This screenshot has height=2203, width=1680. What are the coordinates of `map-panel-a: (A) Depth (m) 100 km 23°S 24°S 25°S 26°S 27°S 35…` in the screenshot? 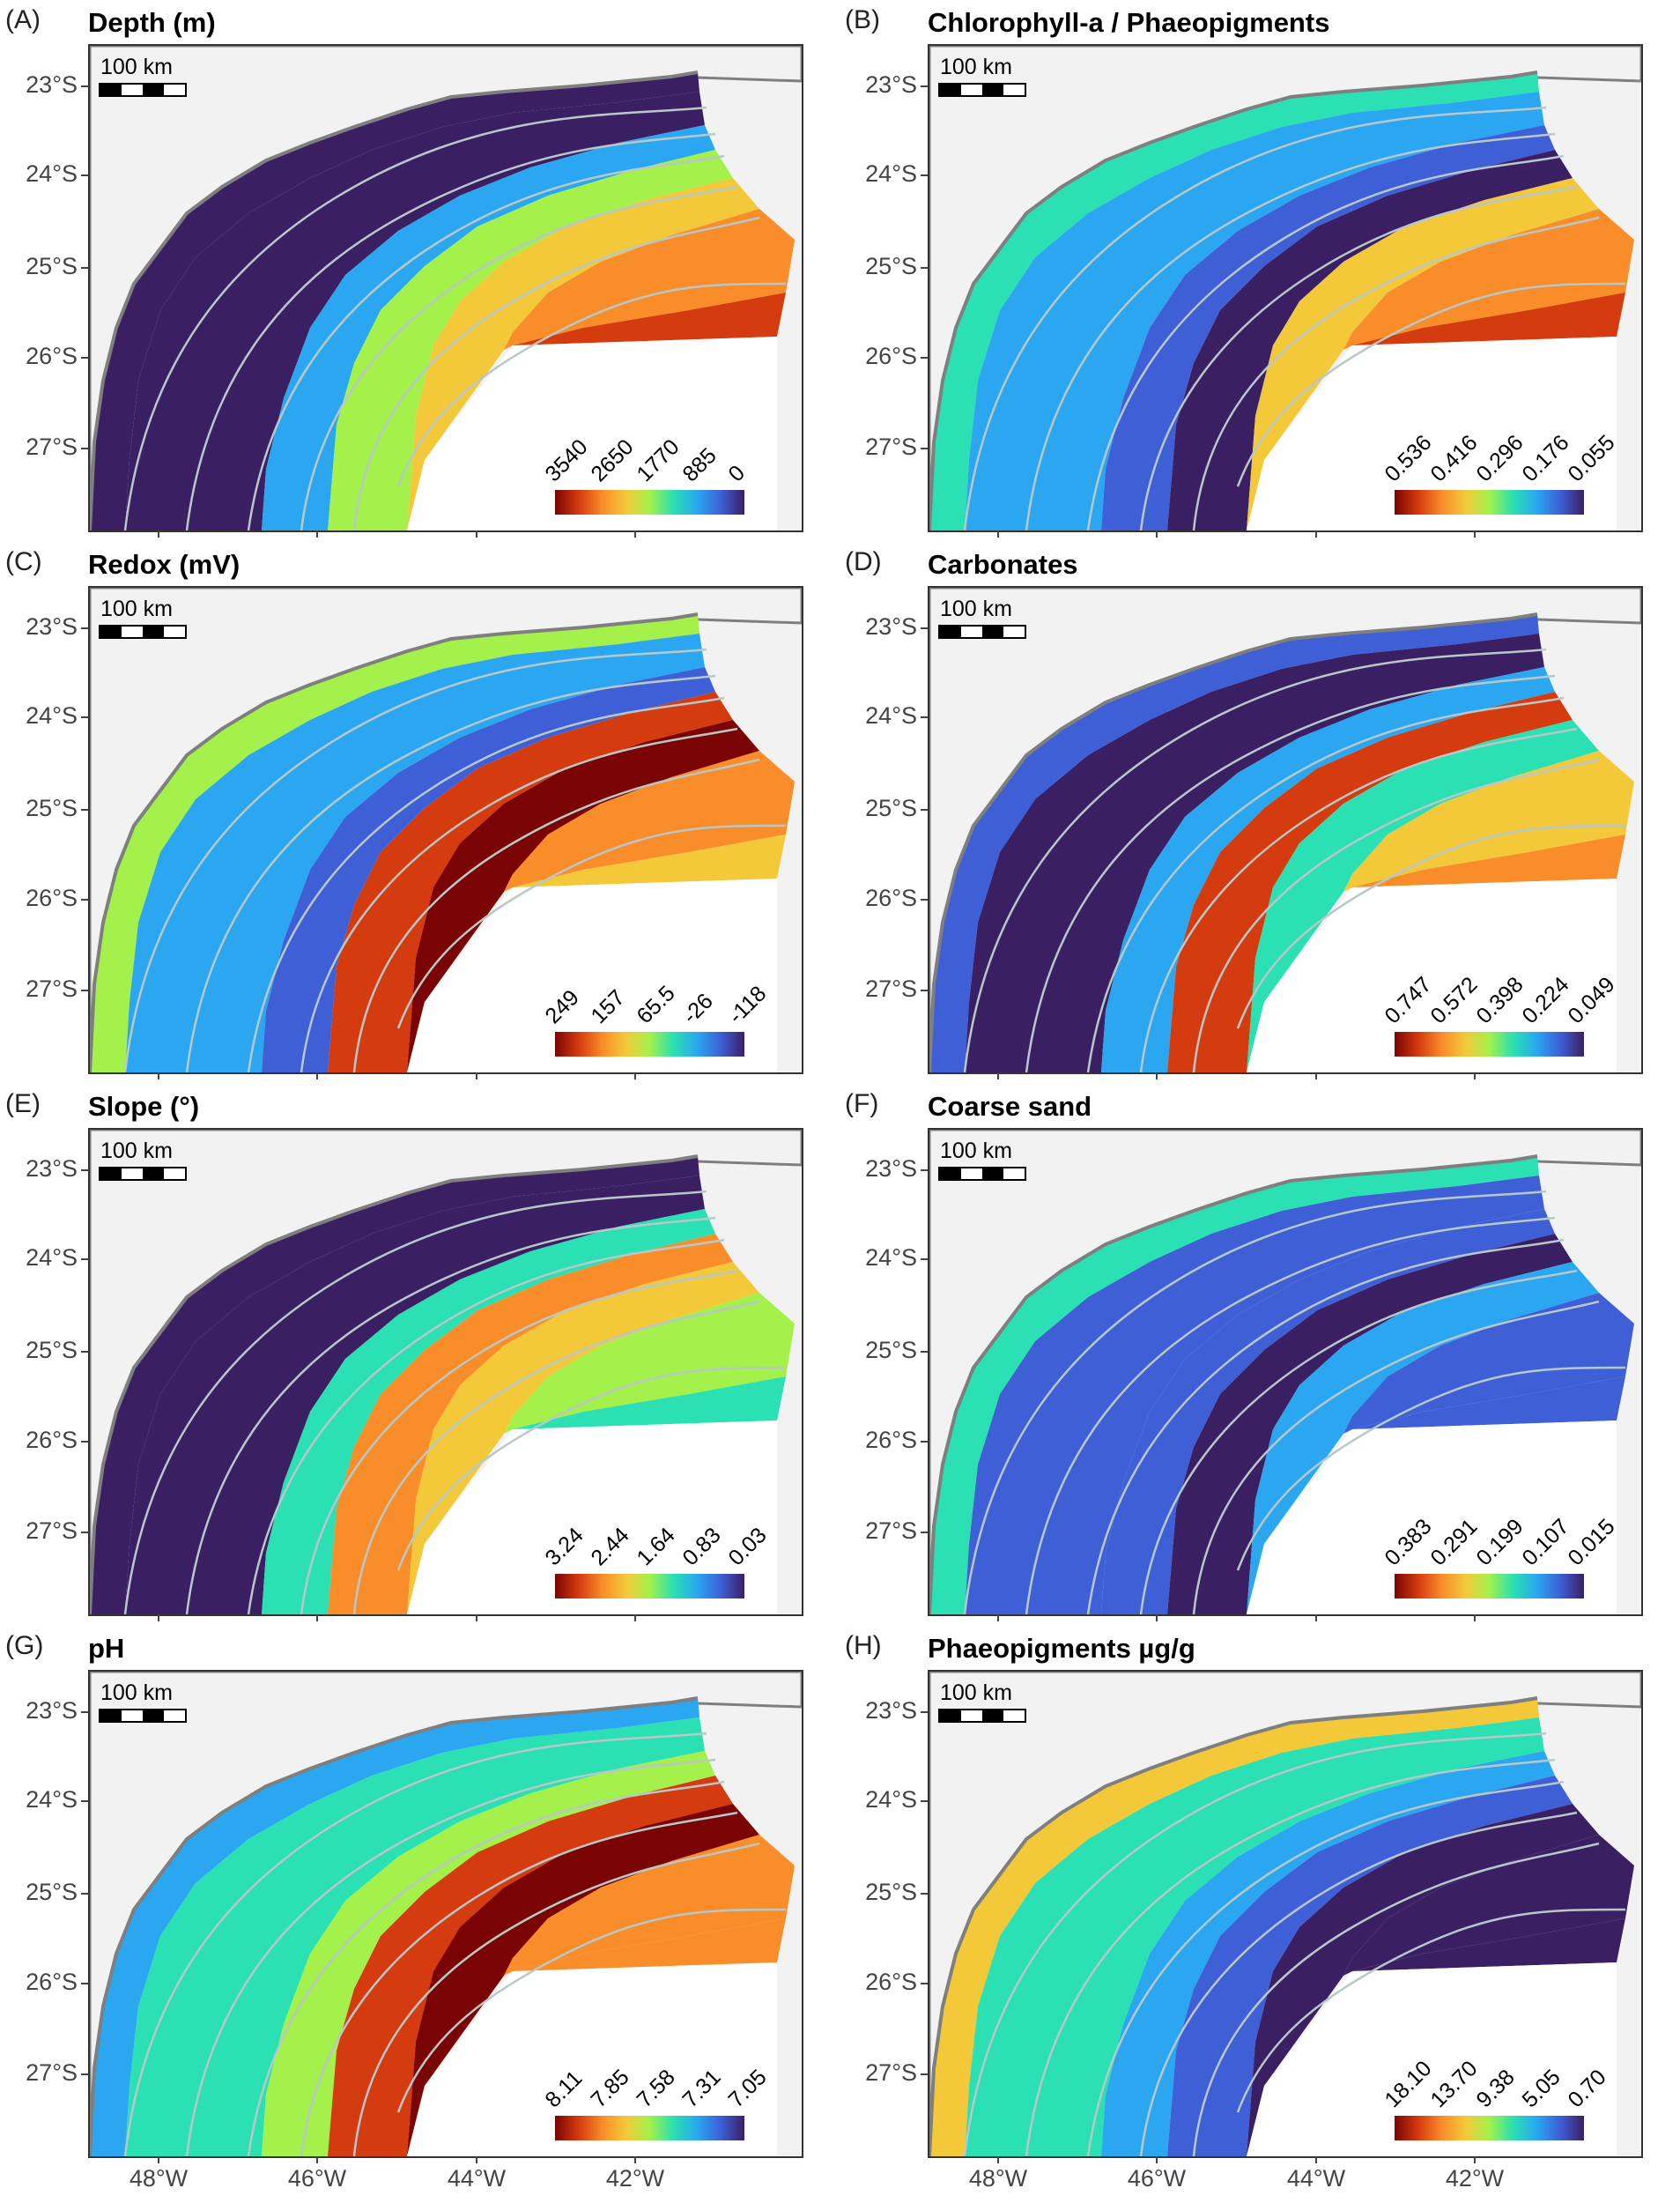 It's located at (420, 271).